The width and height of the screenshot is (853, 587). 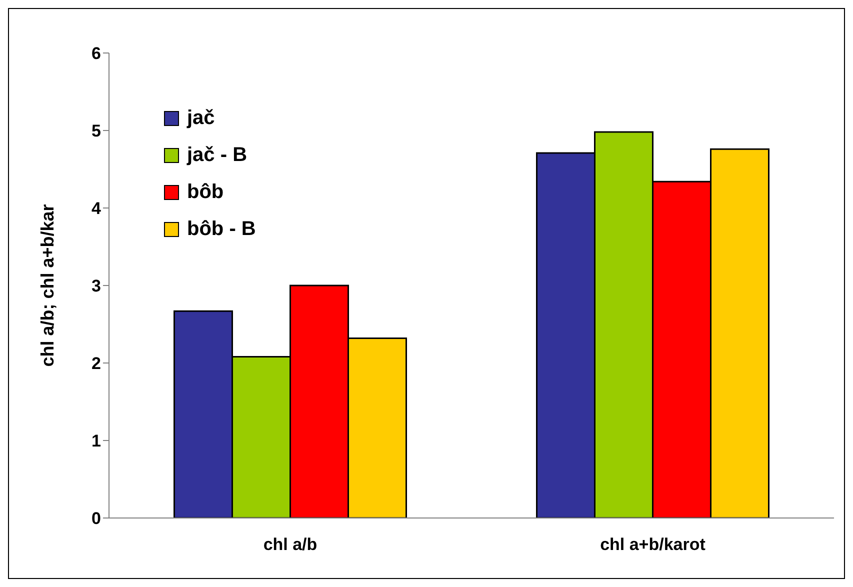 What do you see at coordinates (217, 155) in the screenshot?
I see `legend-label: jač - B` at bounding box center [217, 155].